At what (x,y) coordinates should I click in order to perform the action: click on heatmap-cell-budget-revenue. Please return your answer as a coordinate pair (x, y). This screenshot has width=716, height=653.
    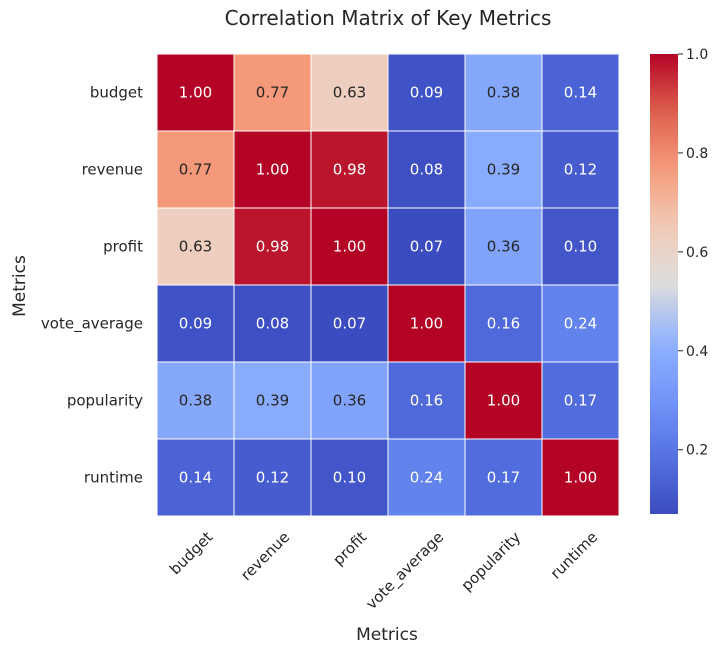
    Looking at the image, I should click on (272, 92).